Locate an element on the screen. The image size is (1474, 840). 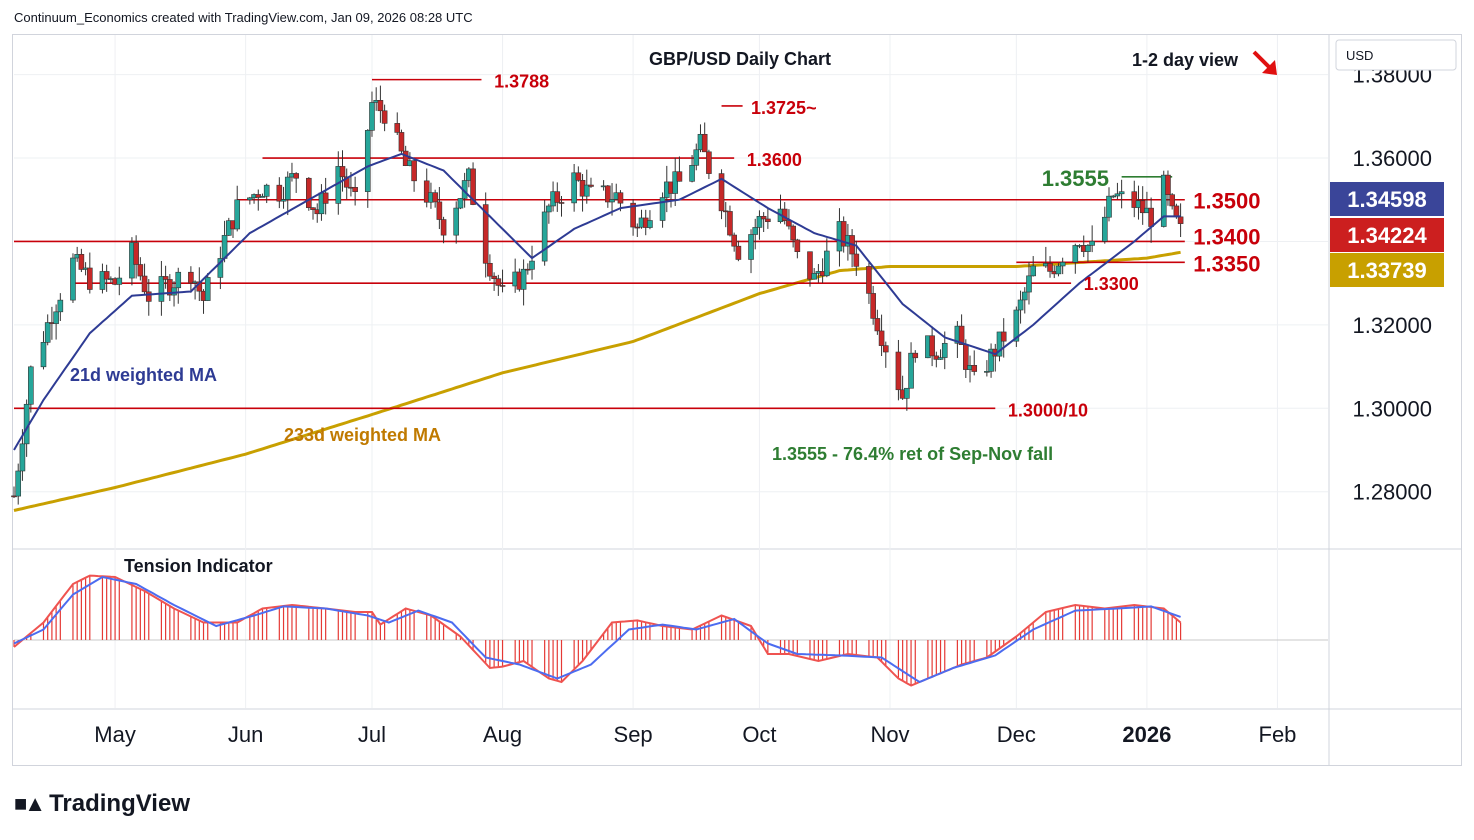
y-tick-label: 1.36000 is located at coordinates (1392, 158).